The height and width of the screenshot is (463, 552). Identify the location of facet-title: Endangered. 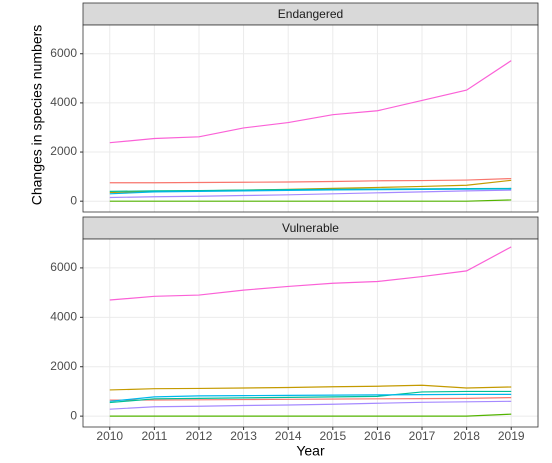
(310, 14).